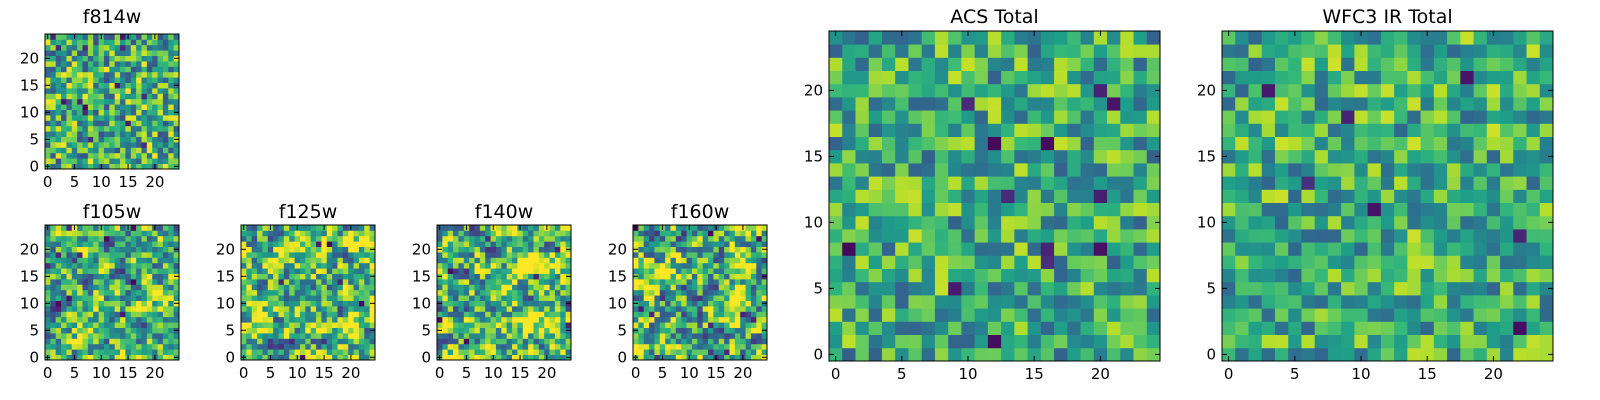 The image size is (1600, 400). Describe the element at coordinates (1034, 374) in the screenshot. I see `x-tick-label: 15` at that location.